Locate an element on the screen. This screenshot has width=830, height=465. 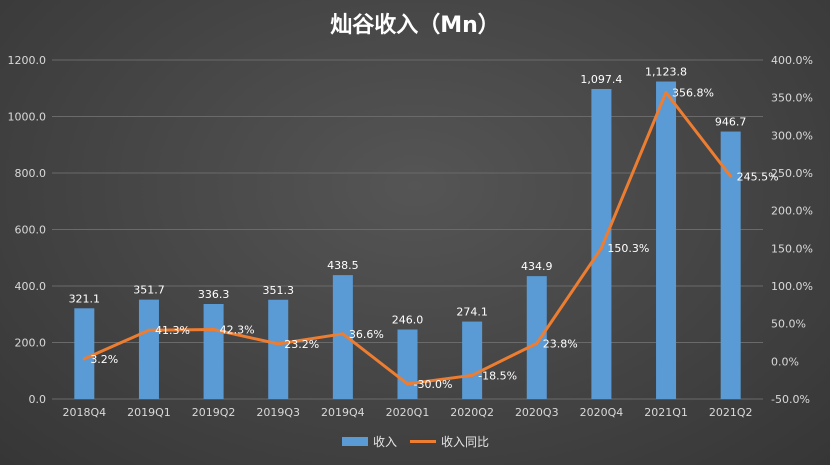
y-right-tick-label: 0.0% is located at coordinates (785, 361).